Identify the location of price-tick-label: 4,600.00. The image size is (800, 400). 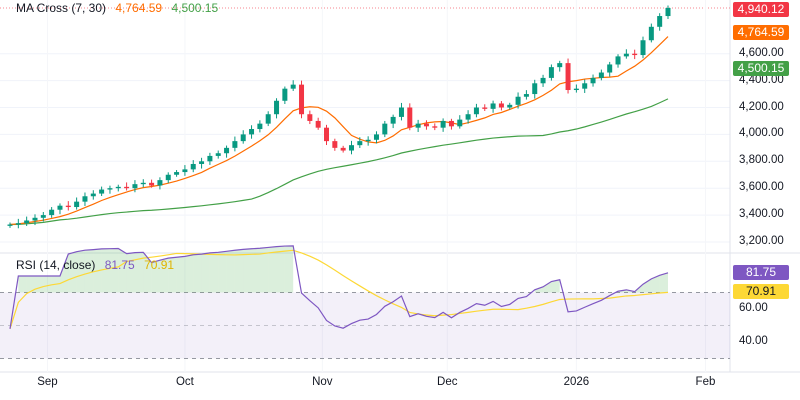
(761, 52).